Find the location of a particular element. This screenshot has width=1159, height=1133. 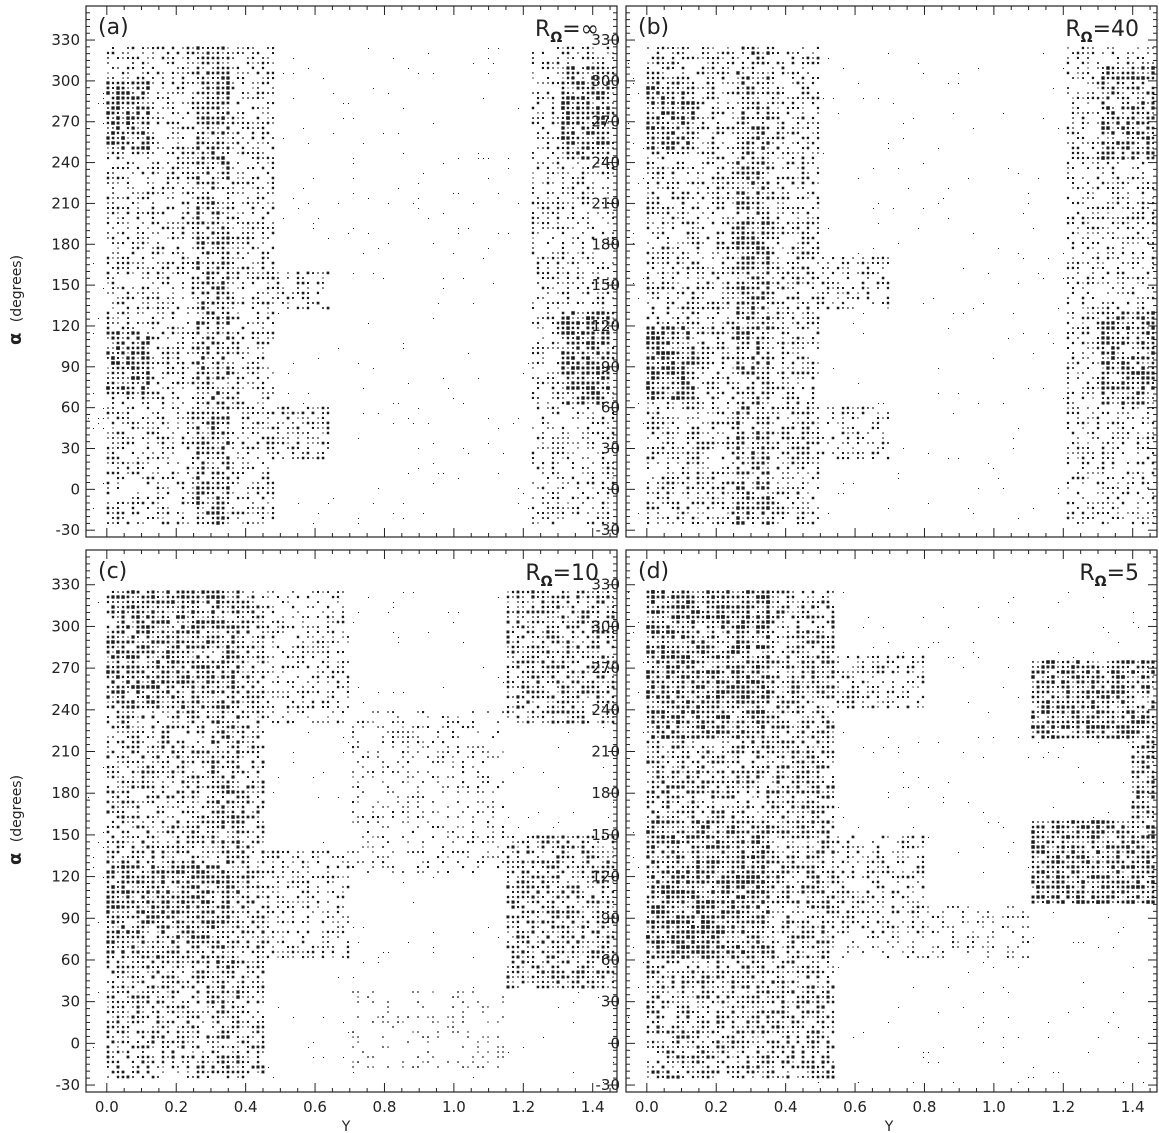

r-omega-annotation: RΩ=∞ is located at coordinates (567, 31).